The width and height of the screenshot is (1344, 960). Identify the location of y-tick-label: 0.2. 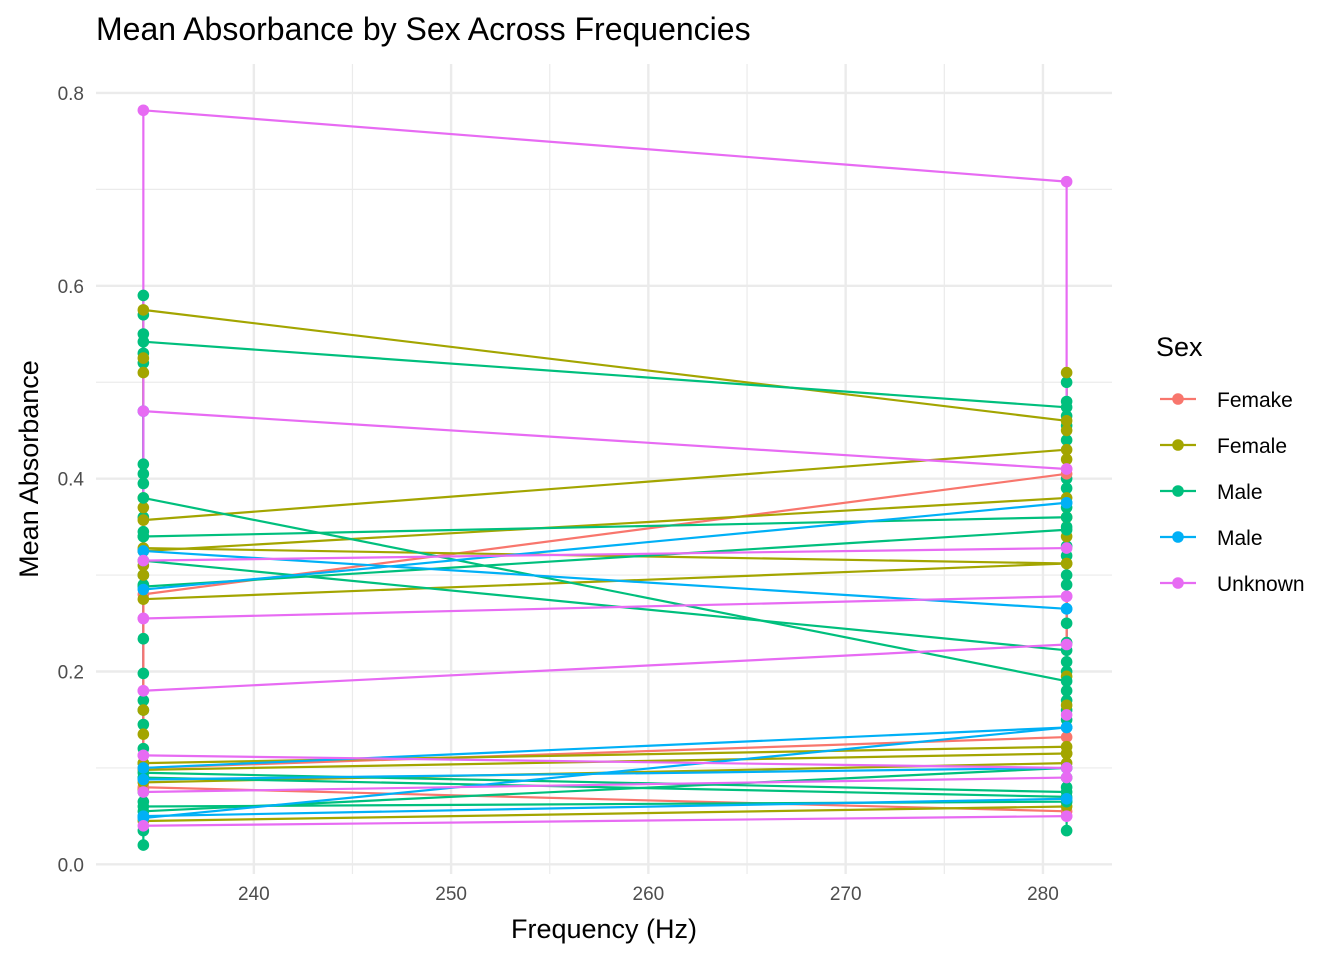
(71, 673).